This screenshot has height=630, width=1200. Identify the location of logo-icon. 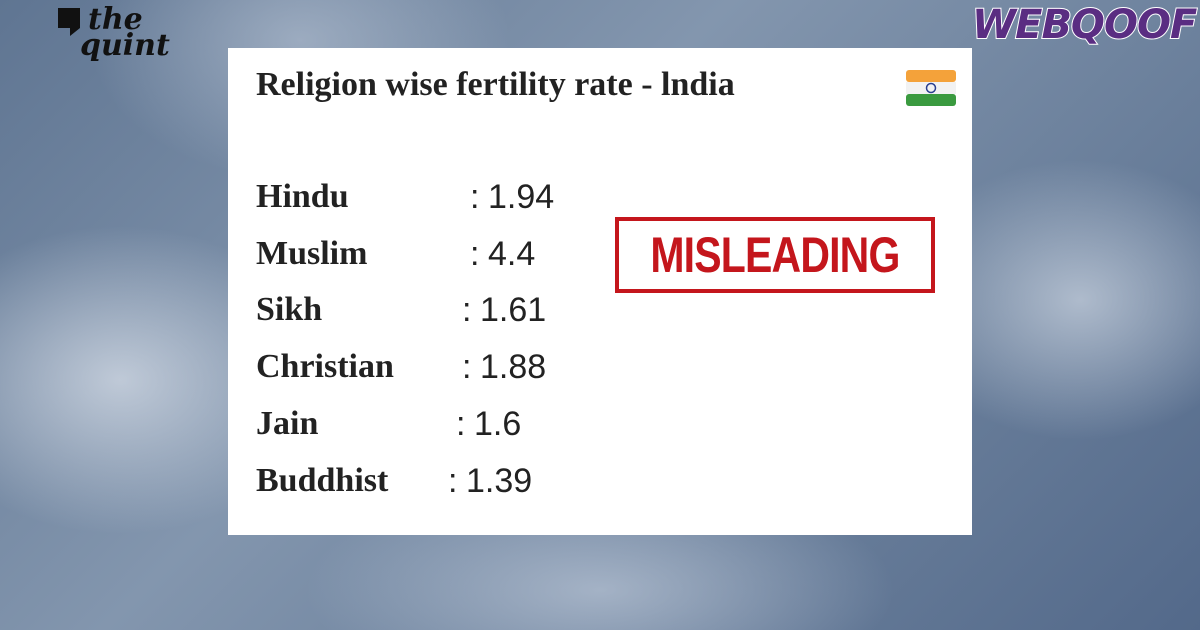
(69, 22).